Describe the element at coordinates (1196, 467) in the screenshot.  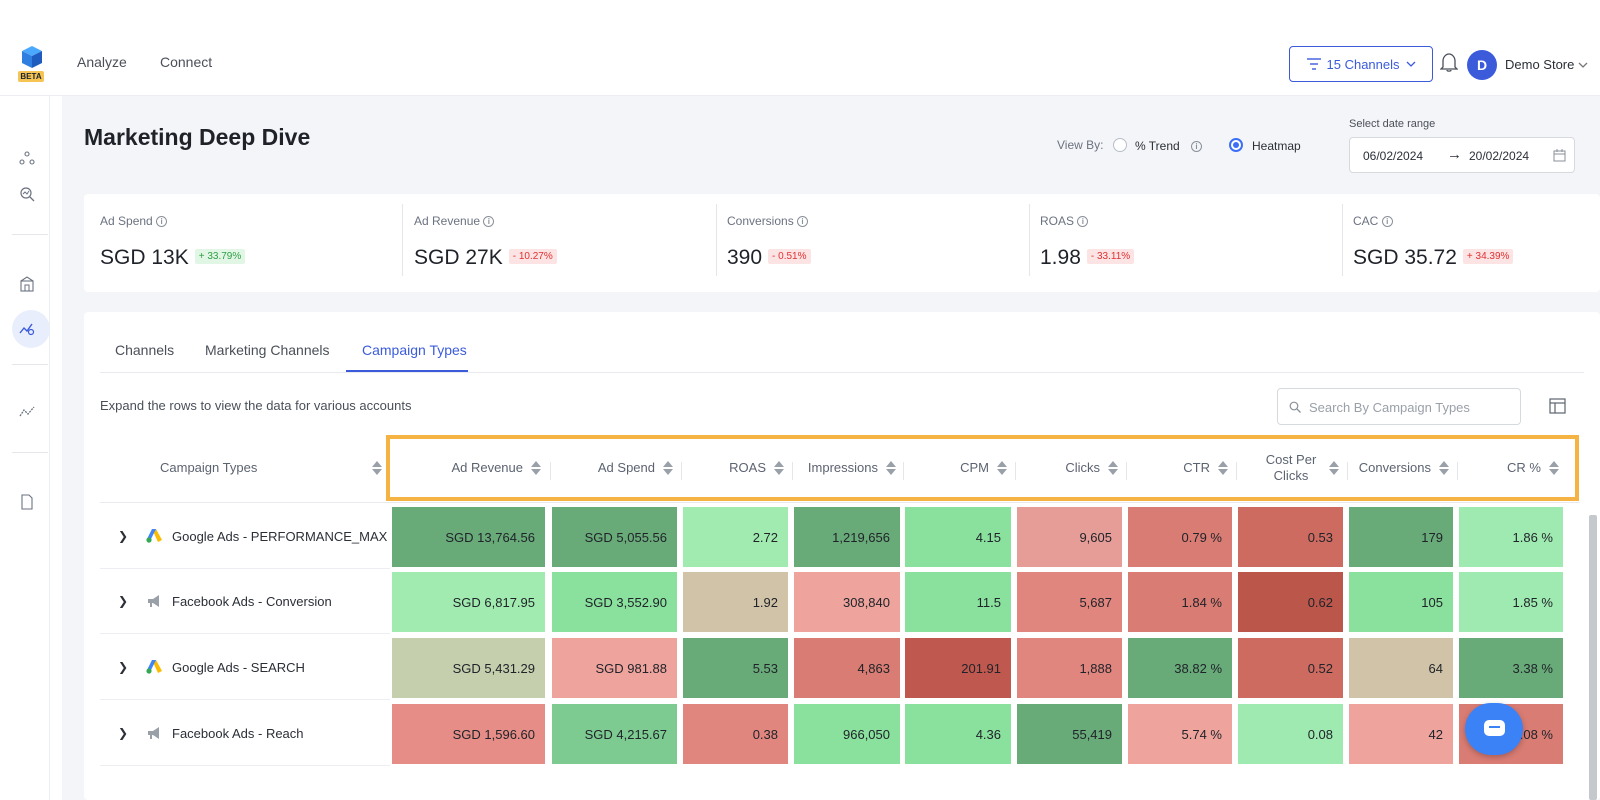
I see `column-header-label: CTR` at that location.